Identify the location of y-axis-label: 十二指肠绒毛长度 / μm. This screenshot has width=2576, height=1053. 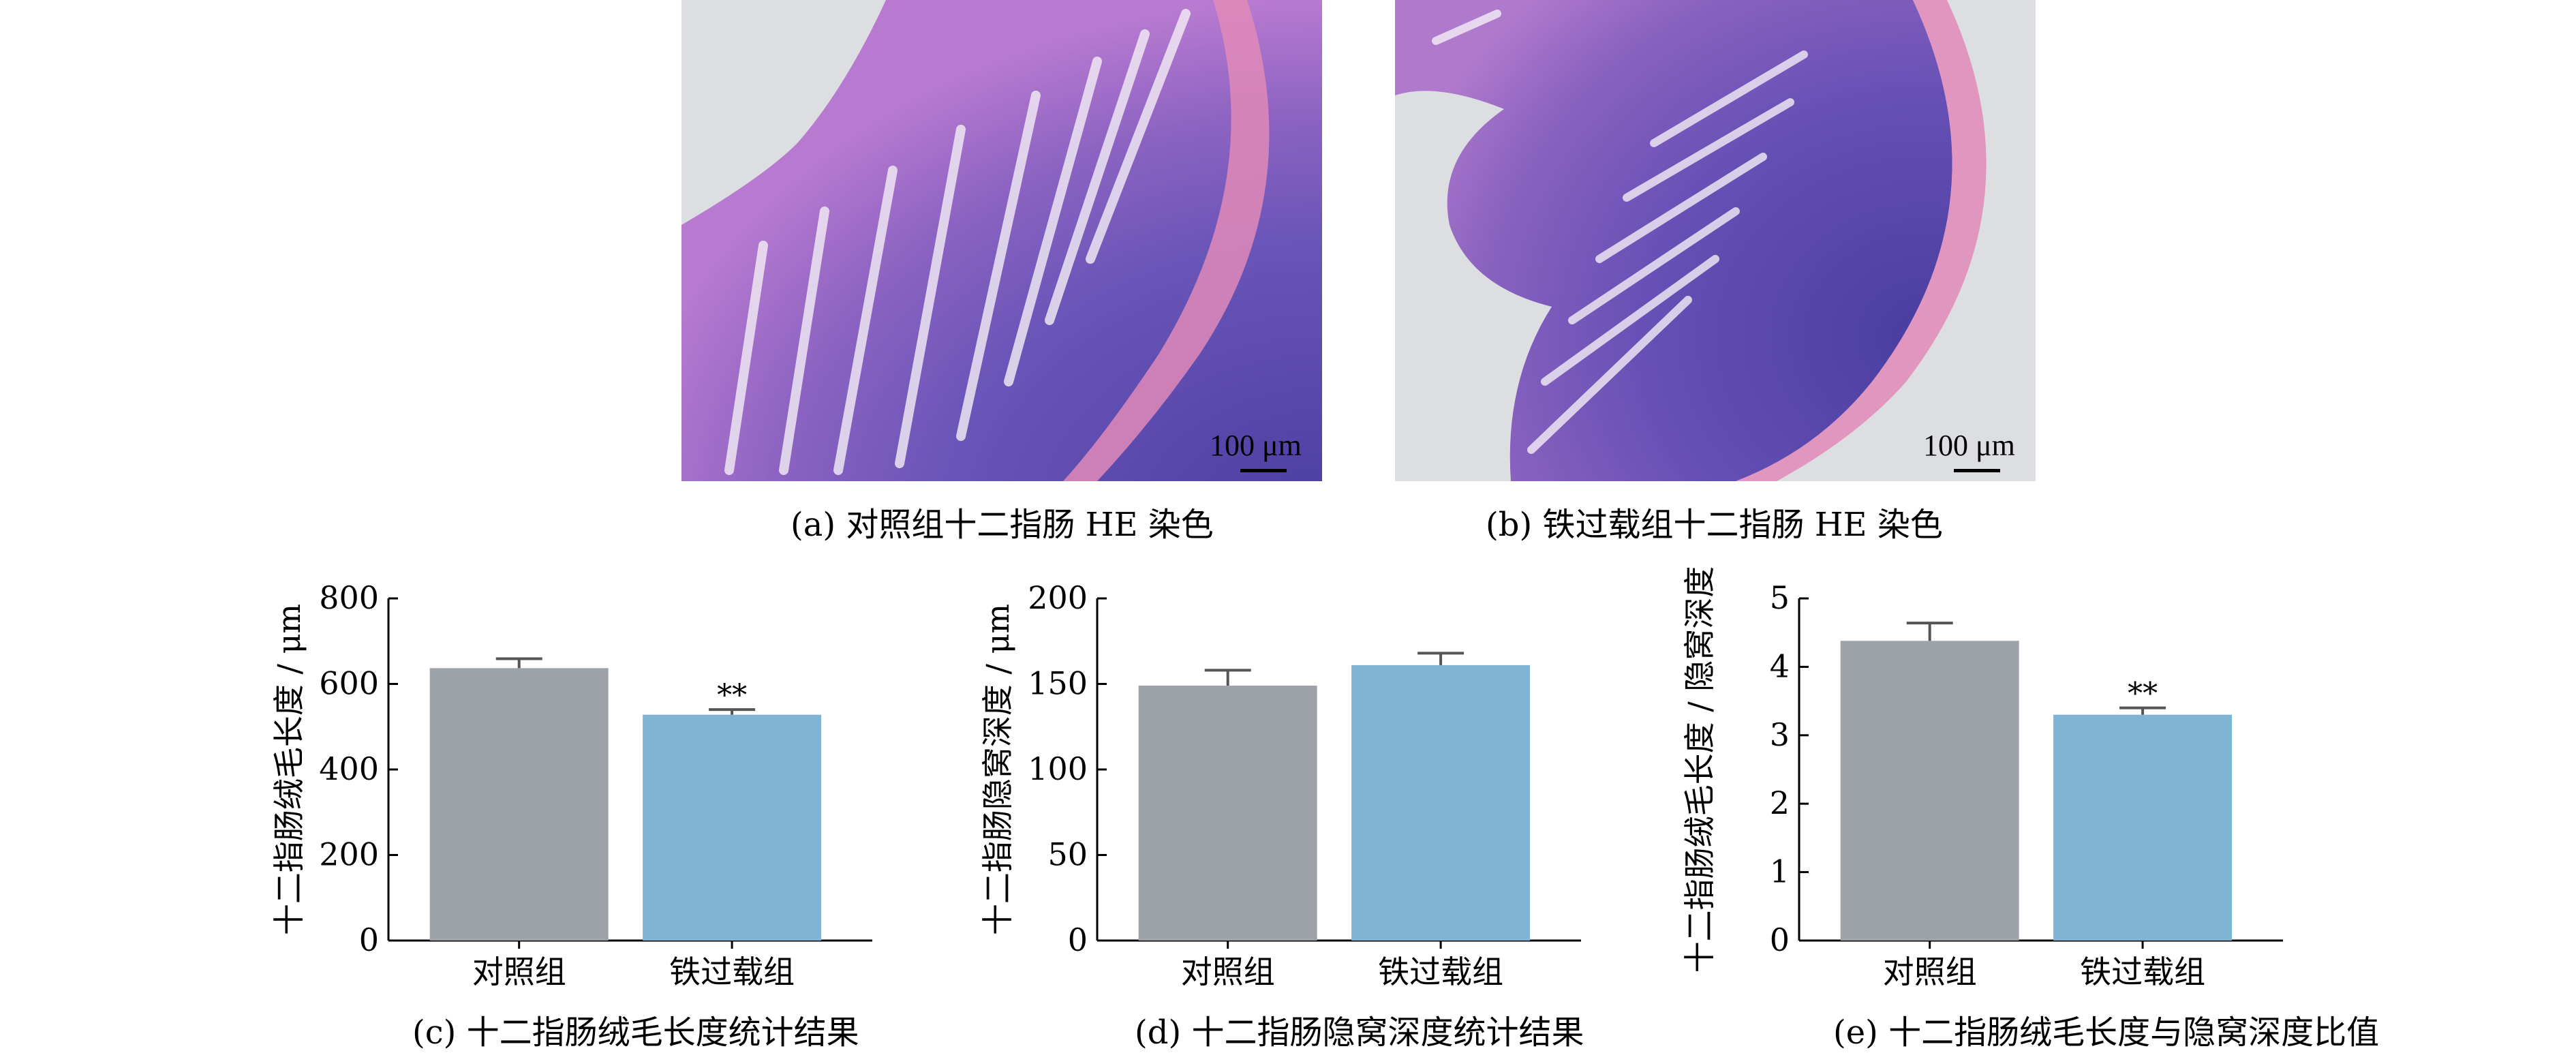
(289, 770).